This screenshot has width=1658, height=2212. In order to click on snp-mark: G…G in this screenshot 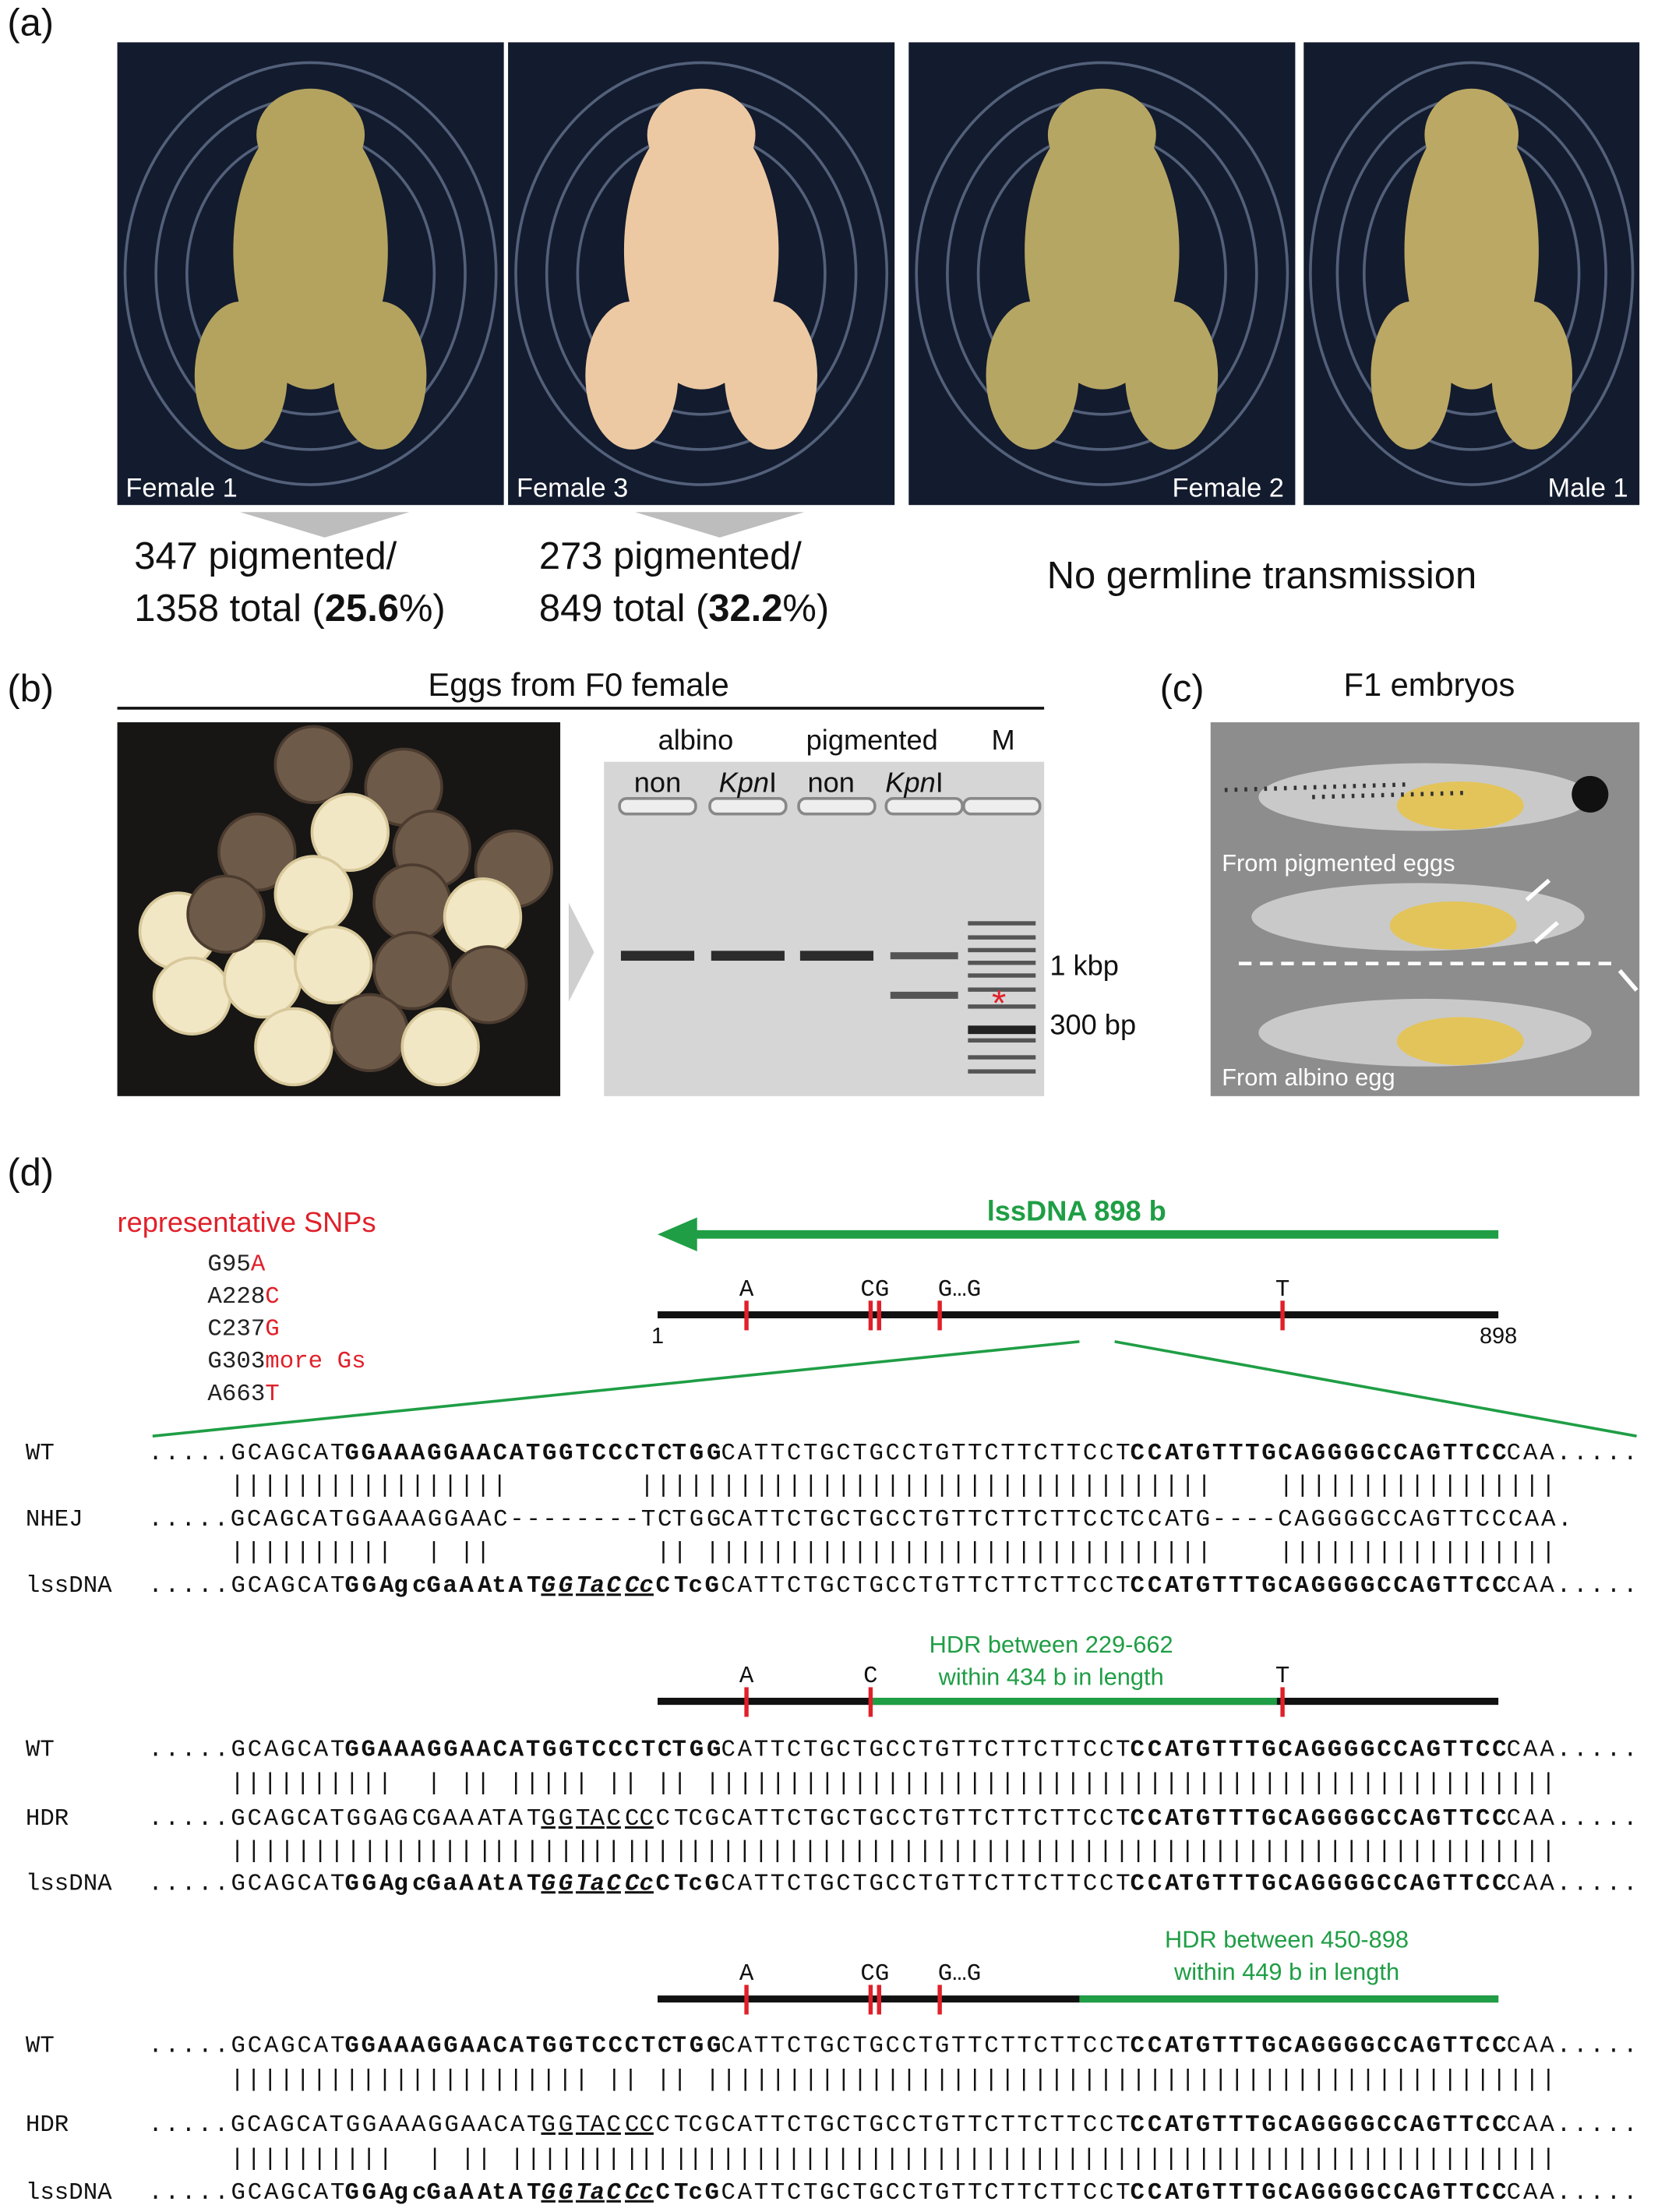, I will do `click(960, 1290)`.